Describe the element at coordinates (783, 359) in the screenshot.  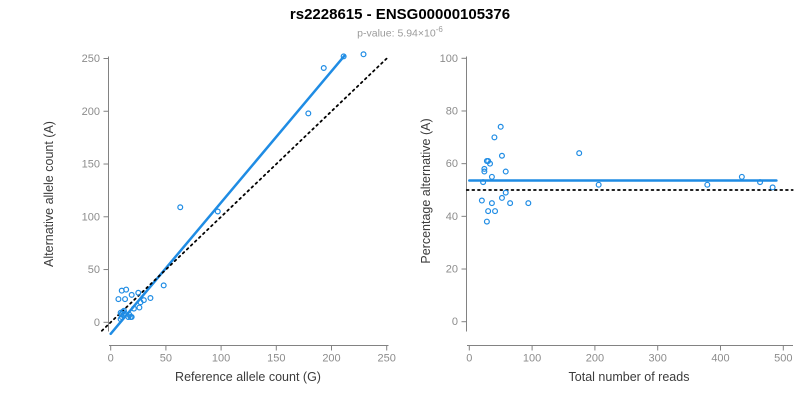
I see `x-tick-label: 500` at that location.